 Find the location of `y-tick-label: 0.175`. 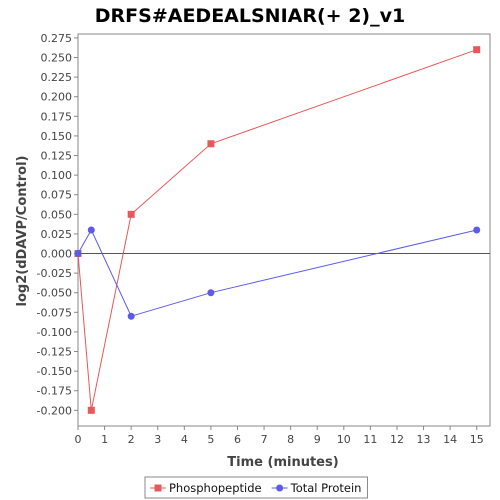

y-tick-label: 0.175 is located at coordinates (57, 116).